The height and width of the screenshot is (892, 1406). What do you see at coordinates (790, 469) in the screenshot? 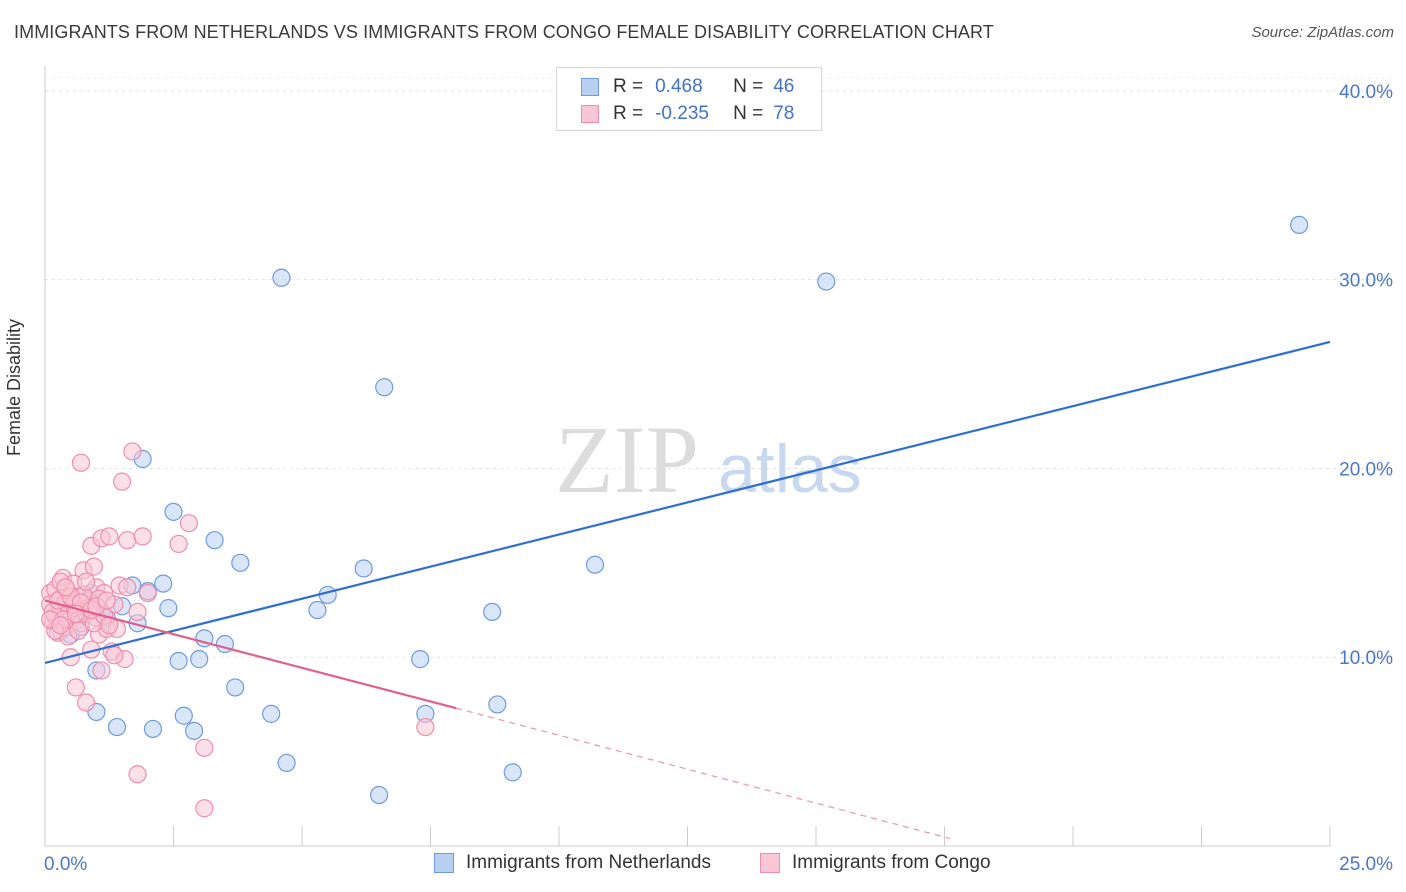
I see `watermark-atlas: atlas` at bounding box center [790, 469].